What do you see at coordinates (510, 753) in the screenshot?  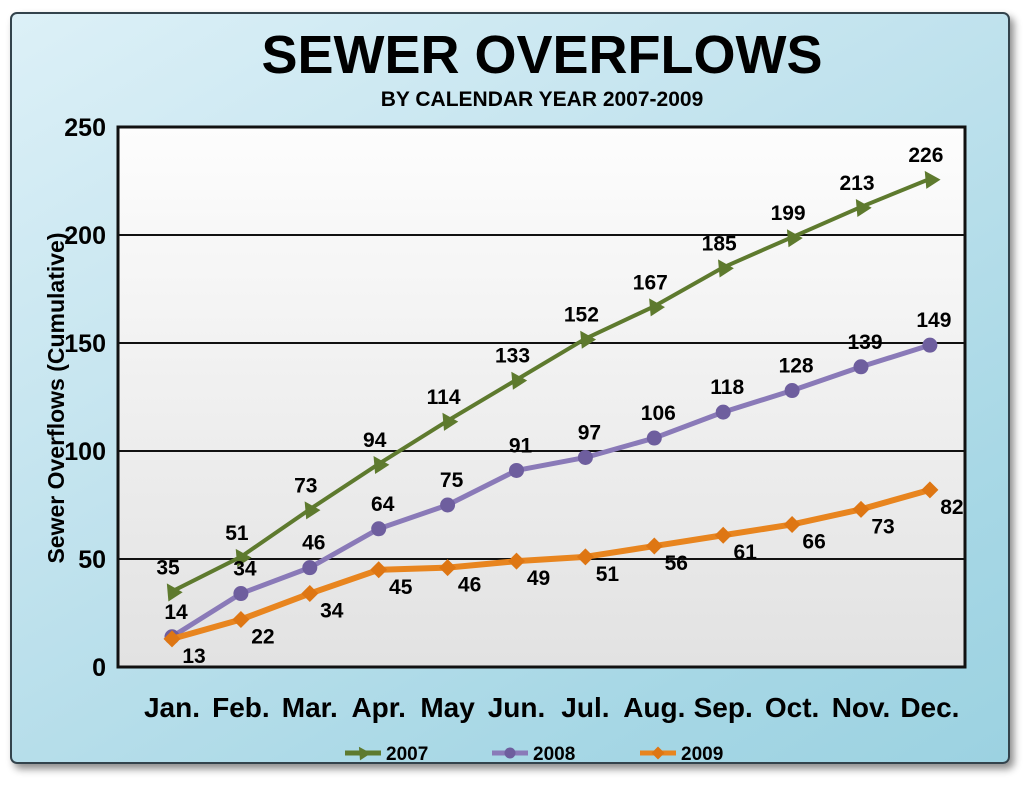 I see `legend-swatch-2008-marker` at bounding box center [510, 753].